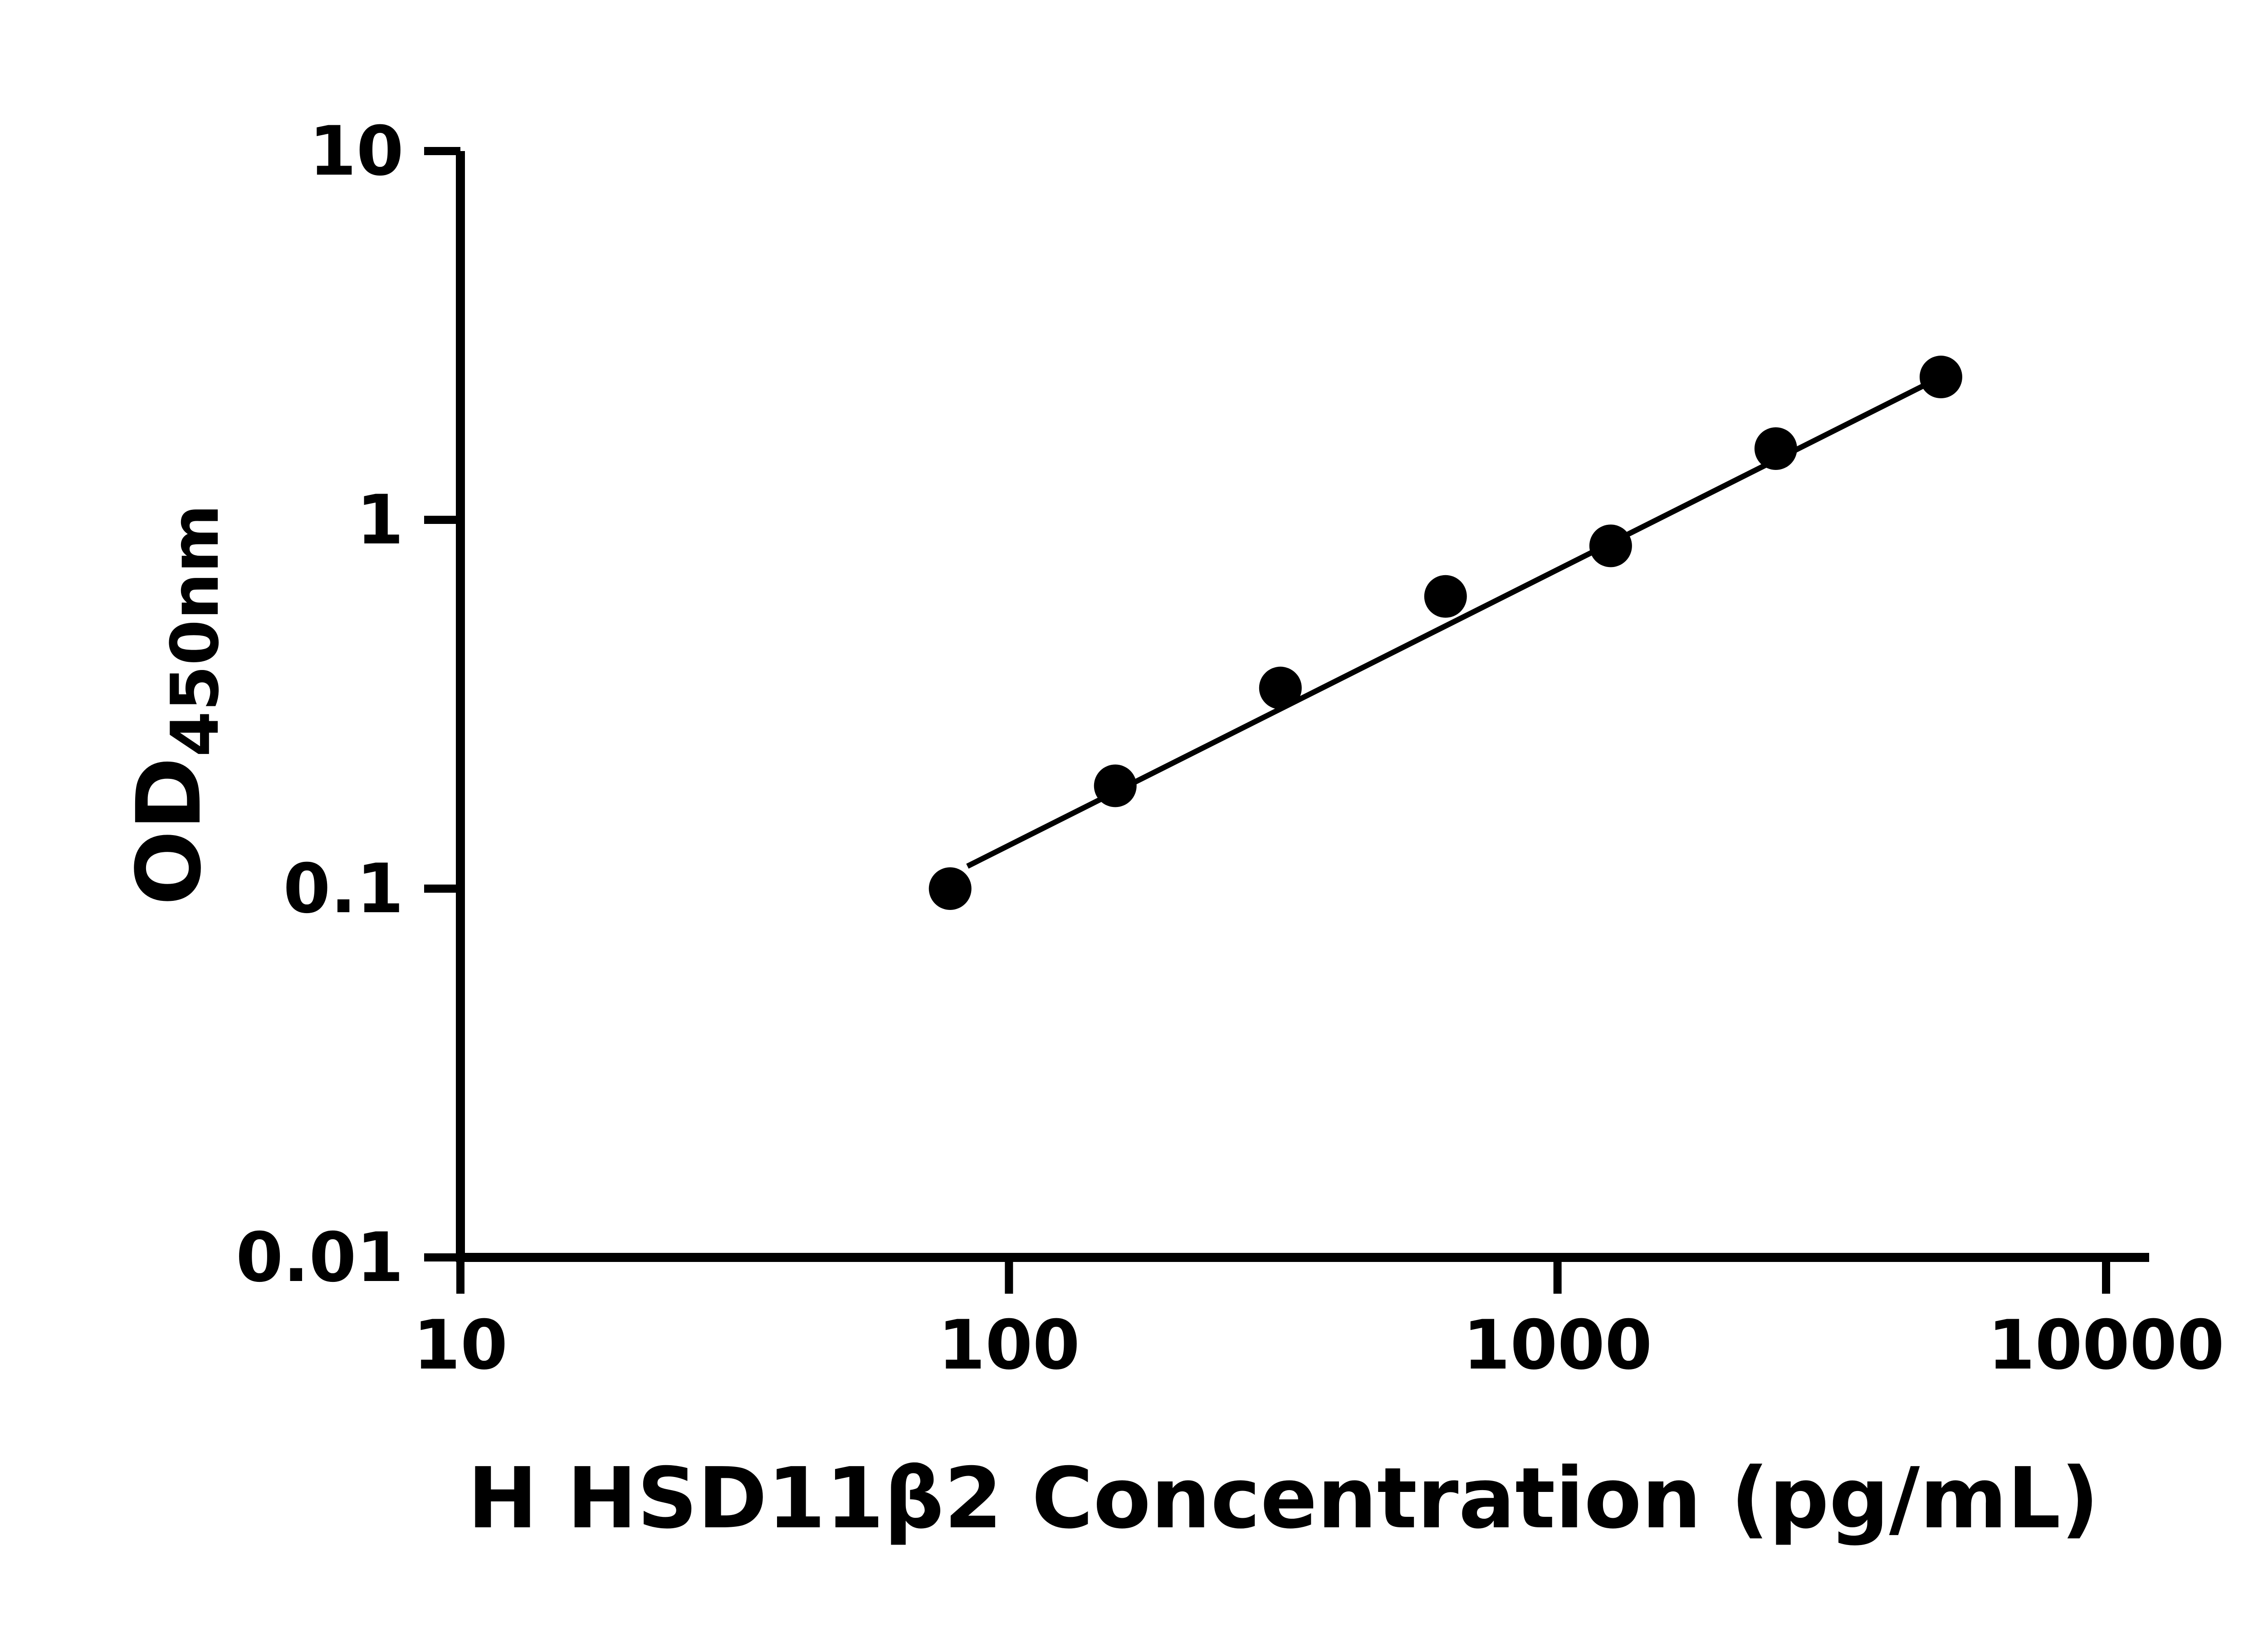 The image size is (2268, 1633). Describe the element at coordinates (381, 520) in the screenshot. I see `y-tick-label: 1` at that location.